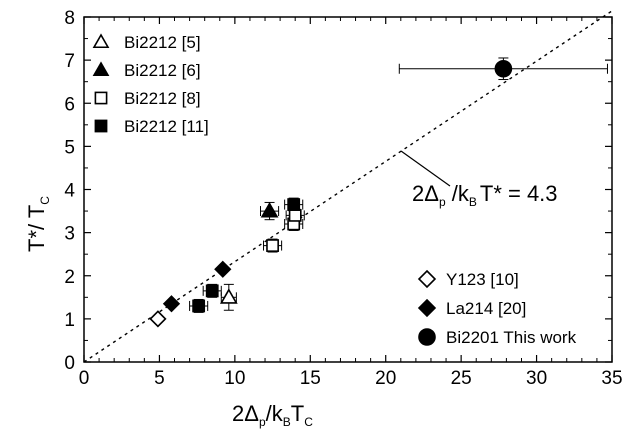  What do you see at coordinates (166, 126) in the screenshot?
I see `legend-label: Bi2212 [11]` at bounding box center [166, 126].